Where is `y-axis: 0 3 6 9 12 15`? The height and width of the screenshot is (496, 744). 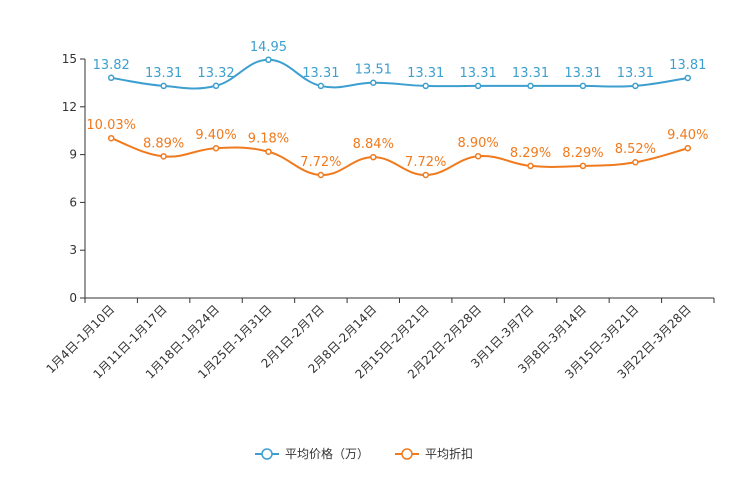
y-axis: 0 3 6 9 12 15 is located at coordinates (74, 178).